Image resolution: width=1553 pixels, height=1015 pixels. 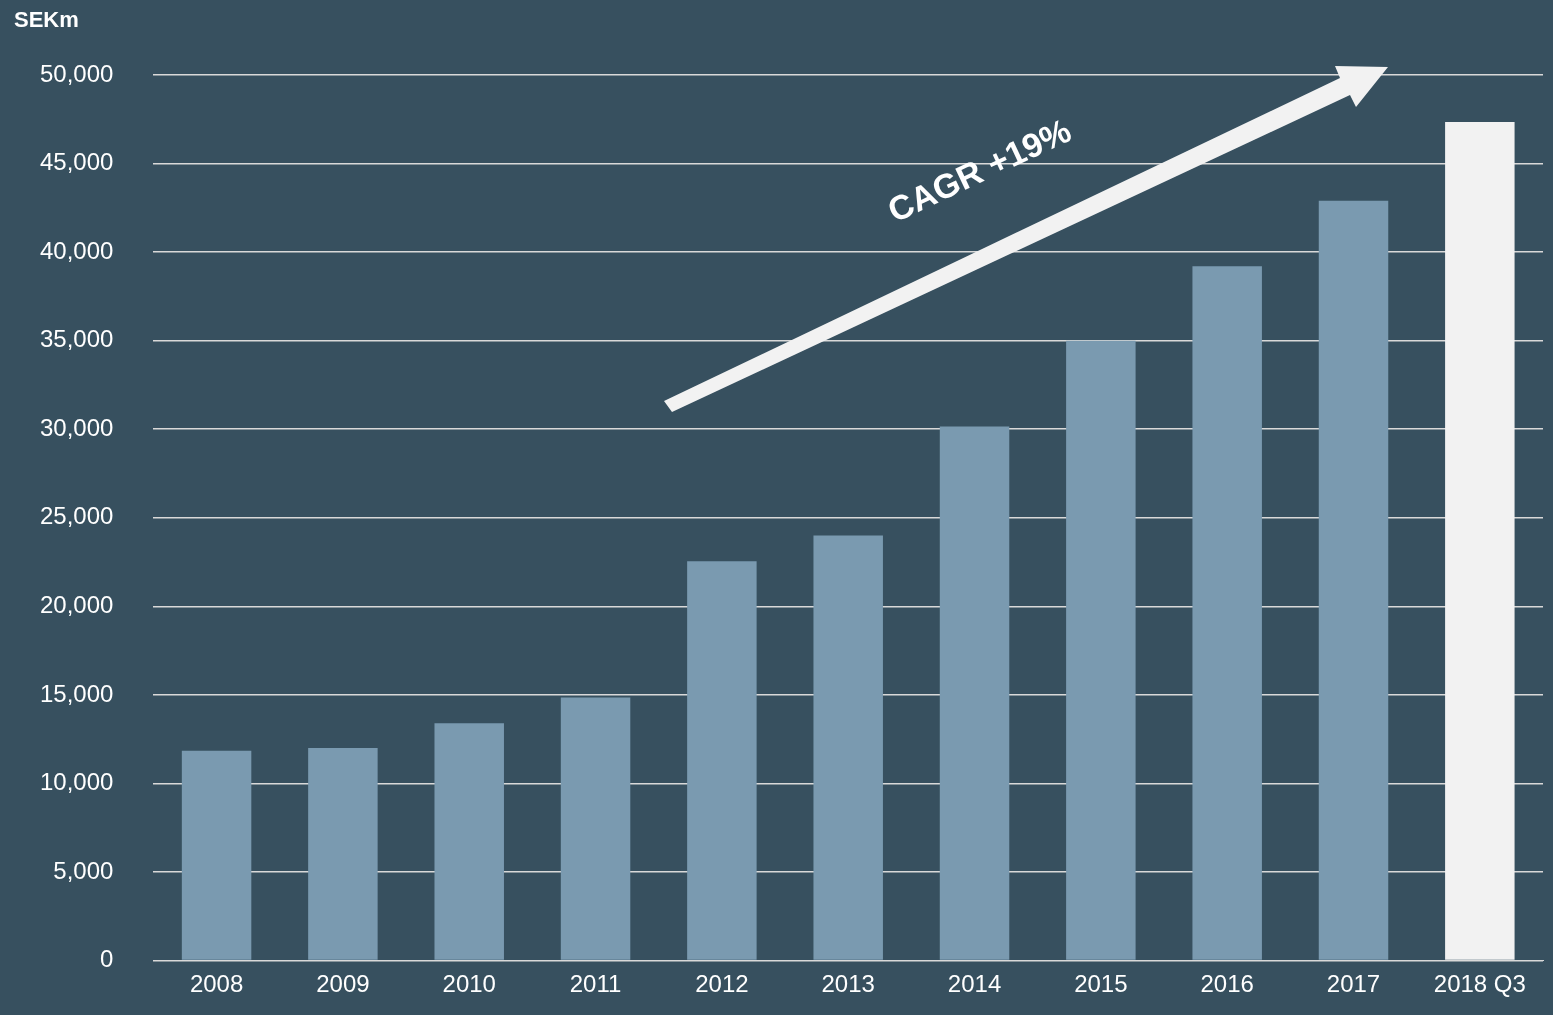 What do you see at coordinates (77, 516) in the screenshot?
I see `y-tick-label: 25,000` at bounding box center [77, 516].